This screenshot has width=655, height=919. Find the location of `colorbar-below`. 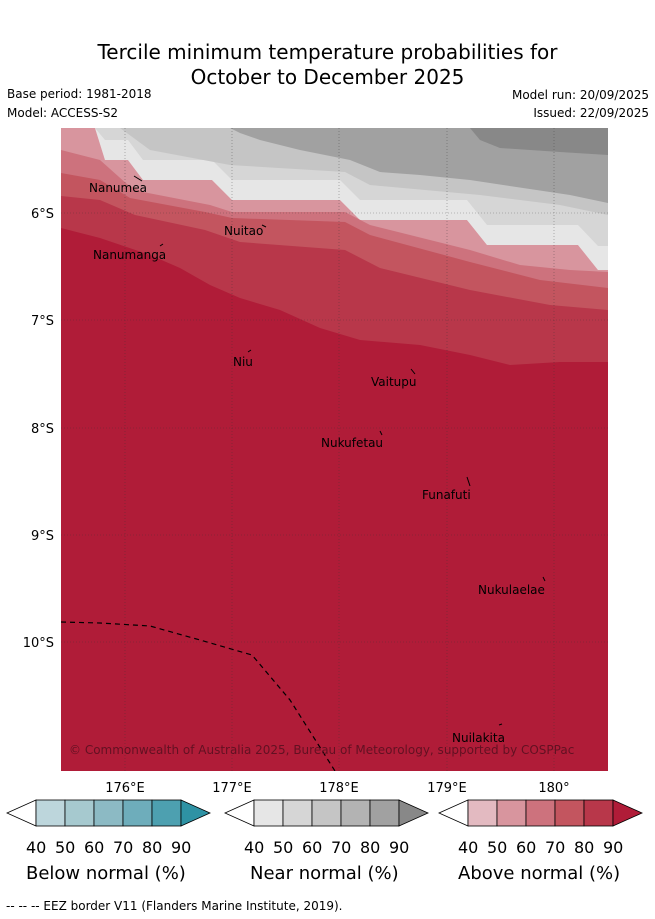

colorbar-below is located at coordinates (108, 813).